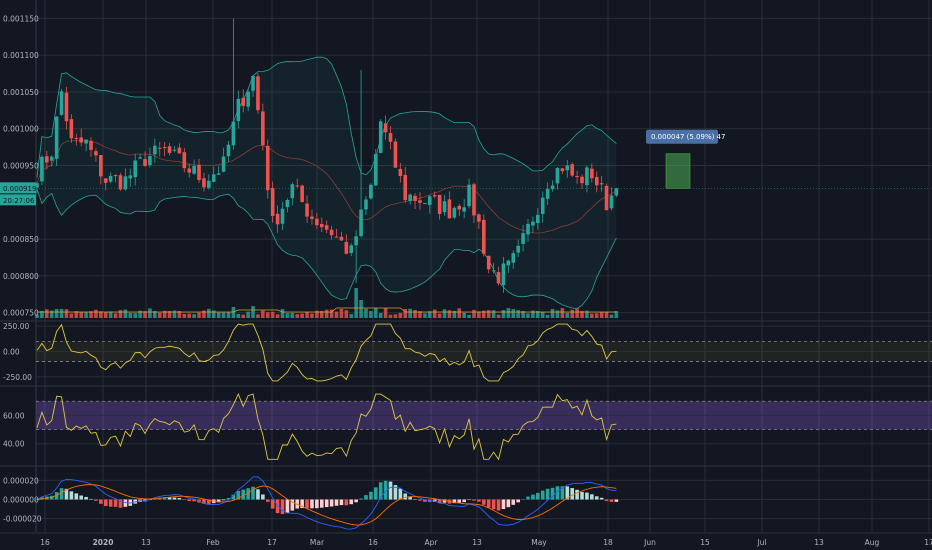 This screenshot has width=932, height=550. What do you see at coordinates (872, 542) in the screenshot?
I see `x-axis-label: Aug` at bounding box center [872, 542].